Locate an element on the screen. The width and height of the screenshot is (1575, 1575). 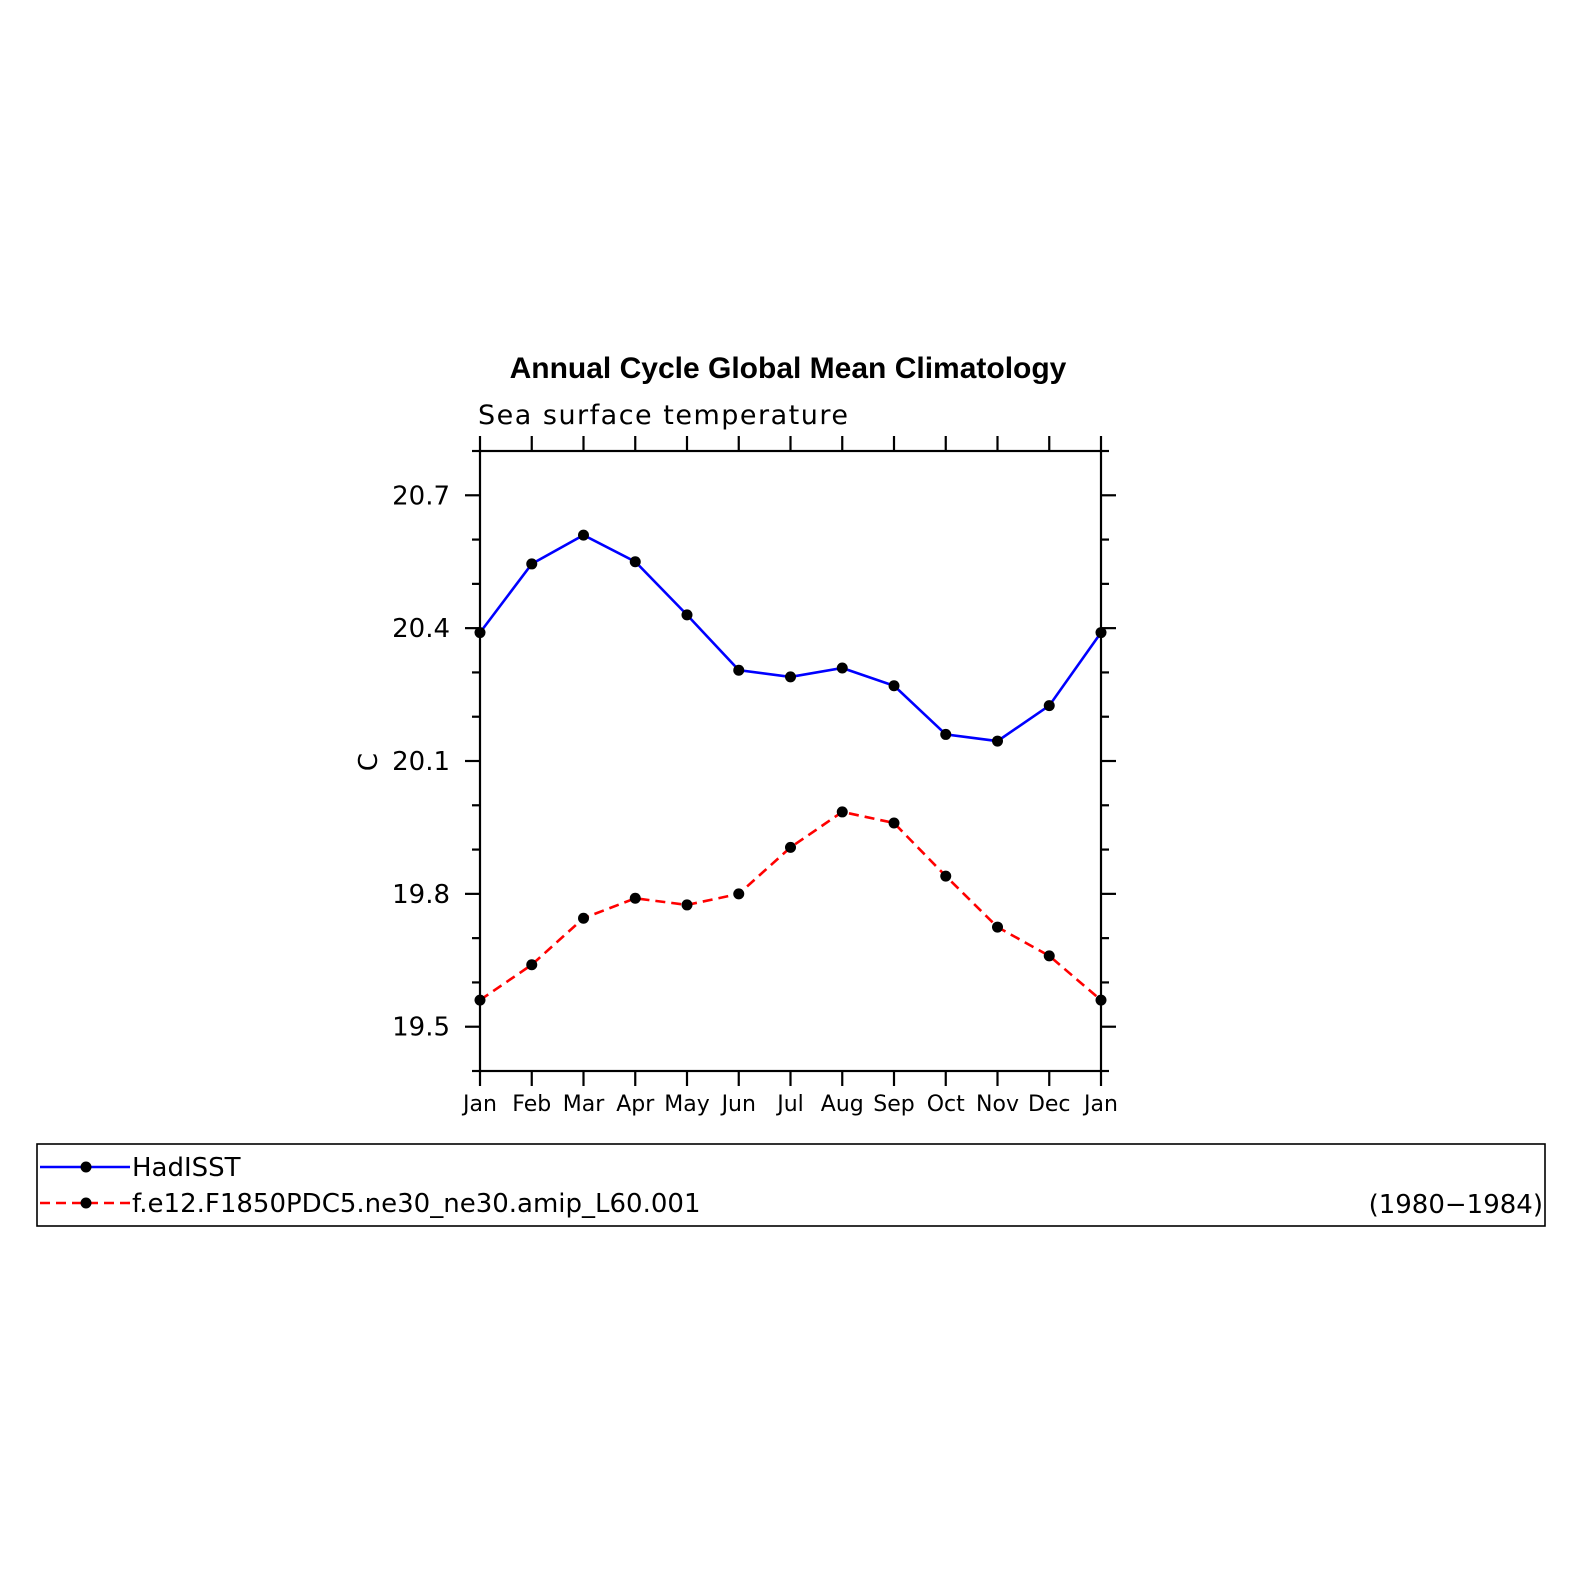
x-tick-label: Aug is located at coordinates (842, 1104).